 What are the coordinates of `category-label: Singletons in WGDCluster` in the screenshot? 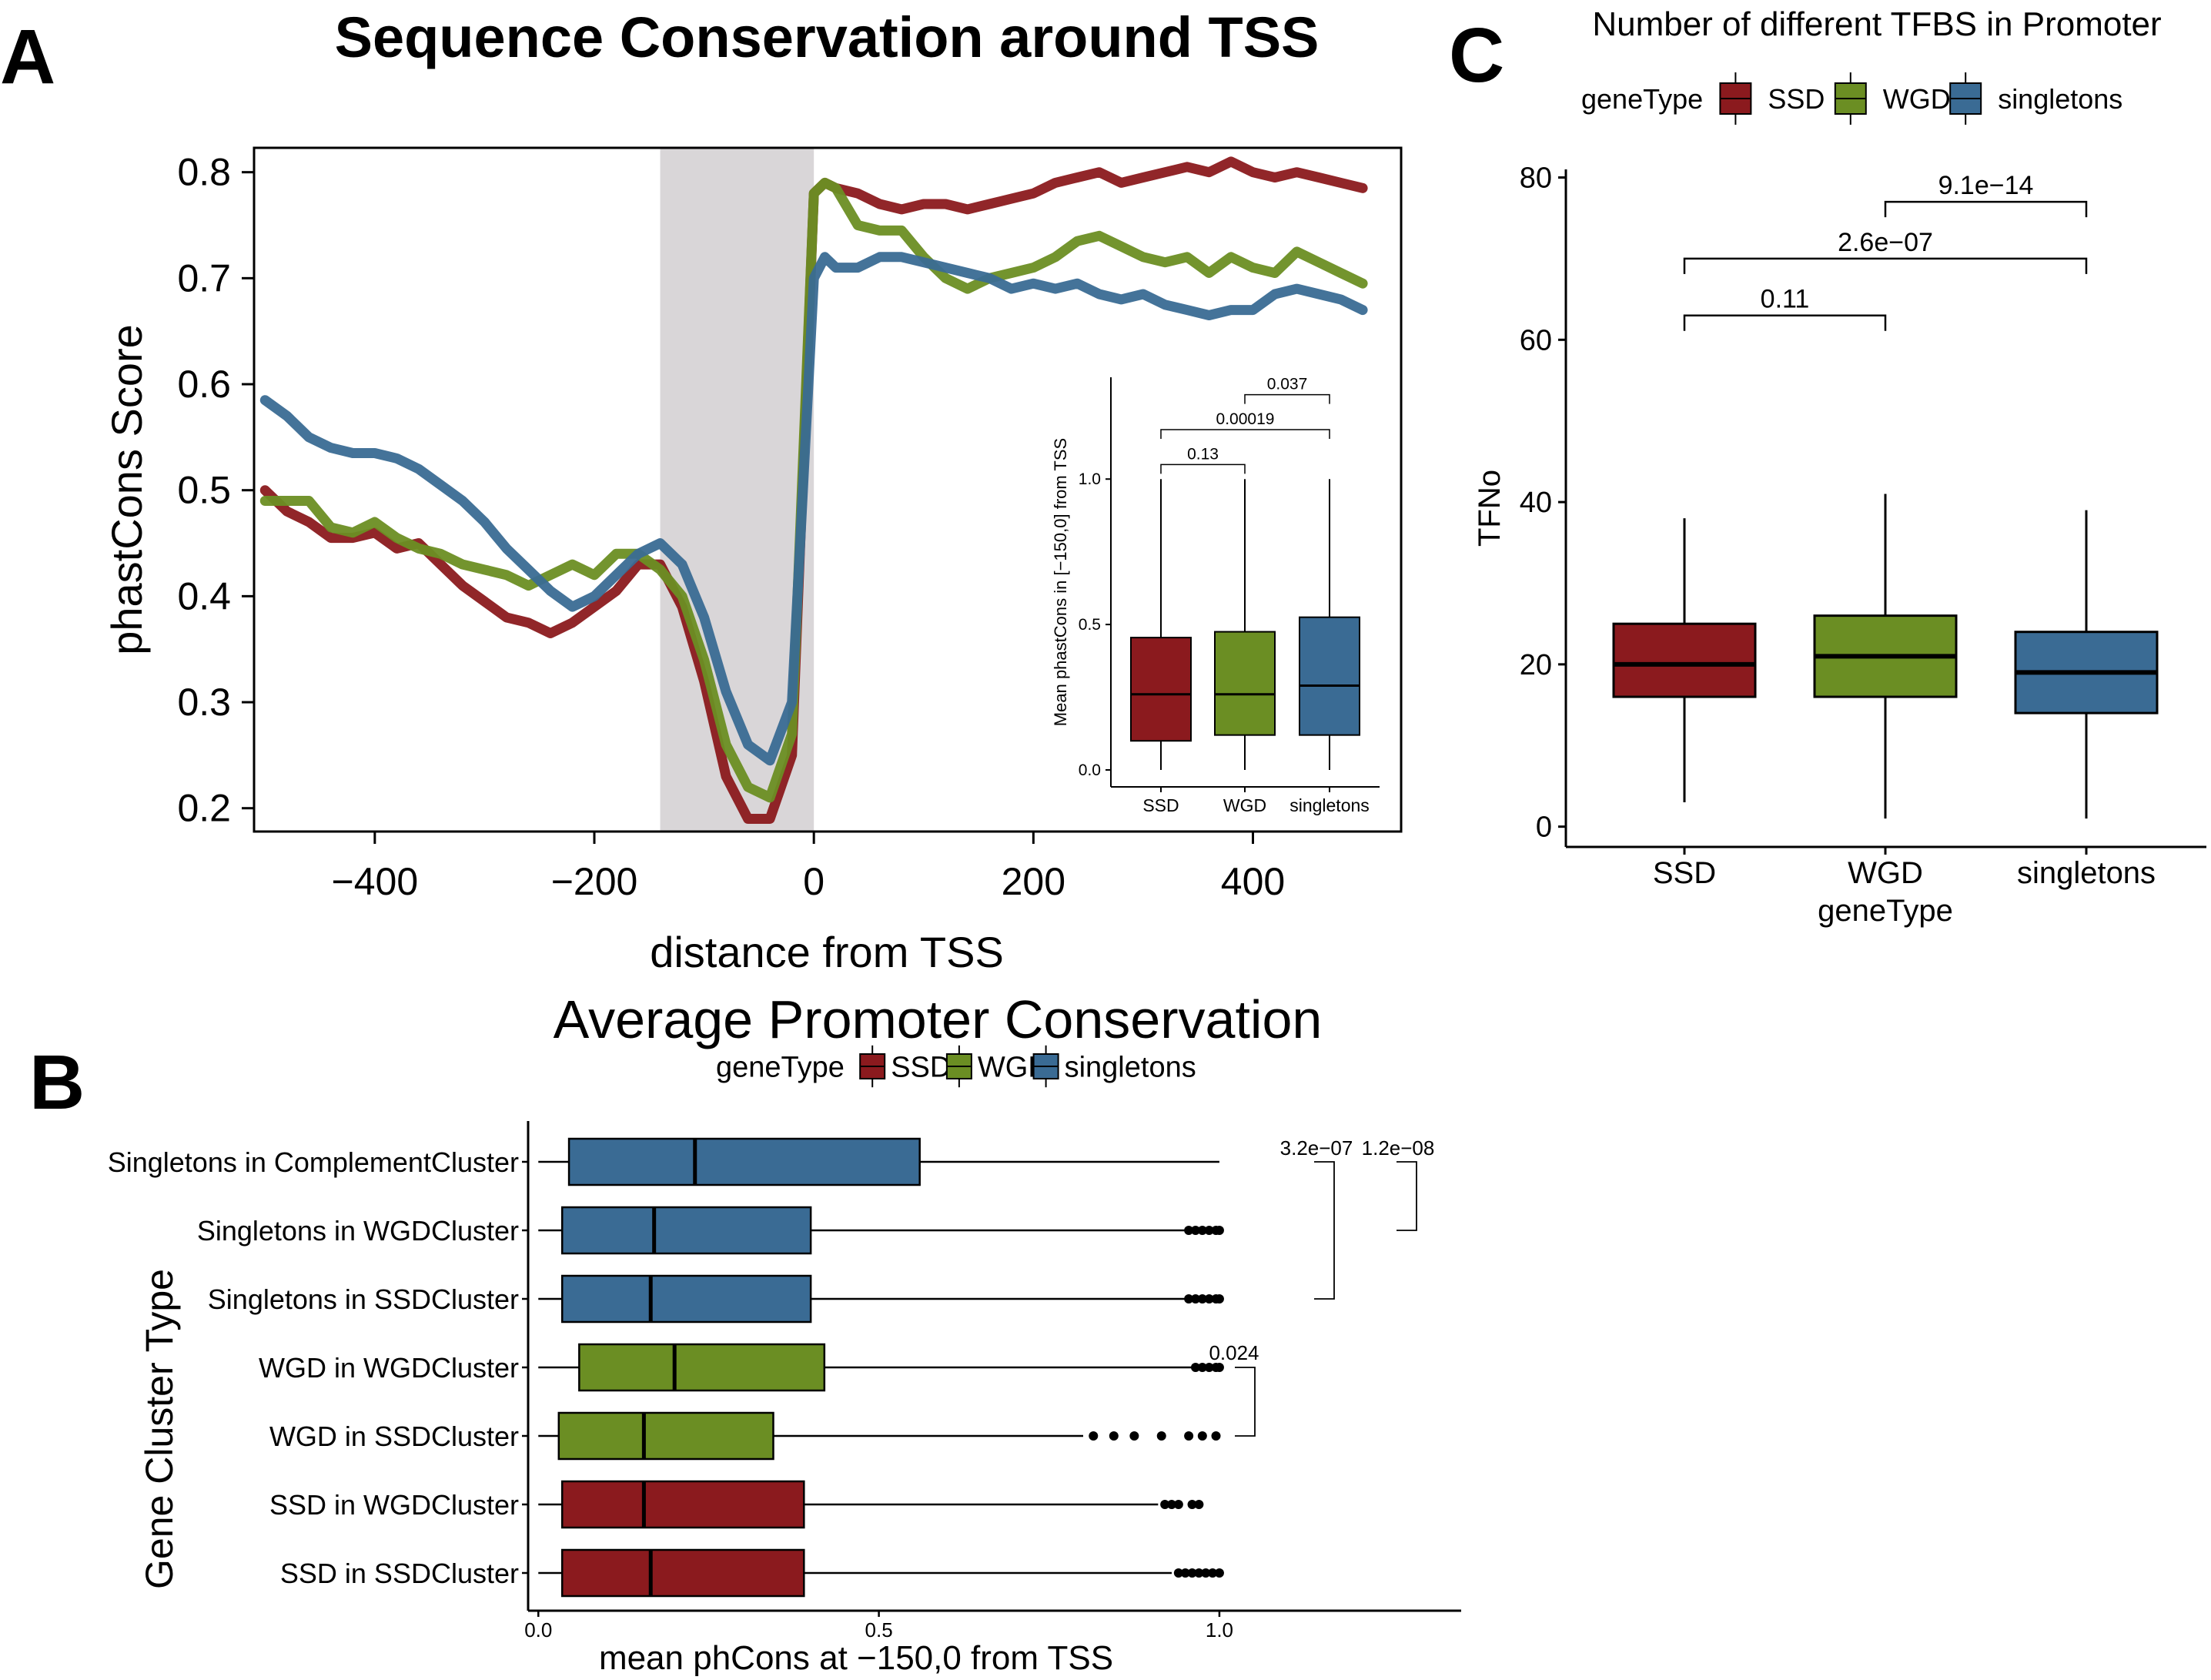 It's located at (358, 1231).